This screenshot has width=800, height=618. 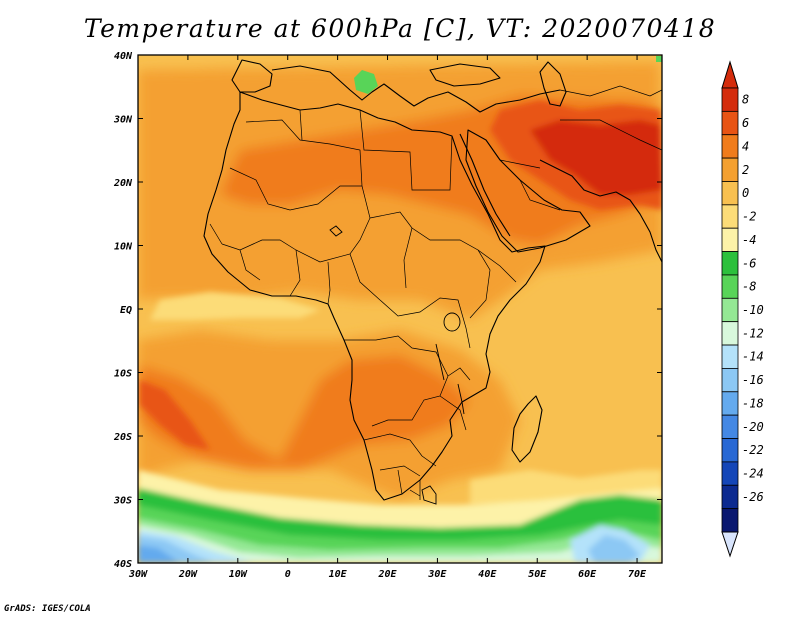 I want to click on lon-tick-label: 50E, so click(x=537, y=574).